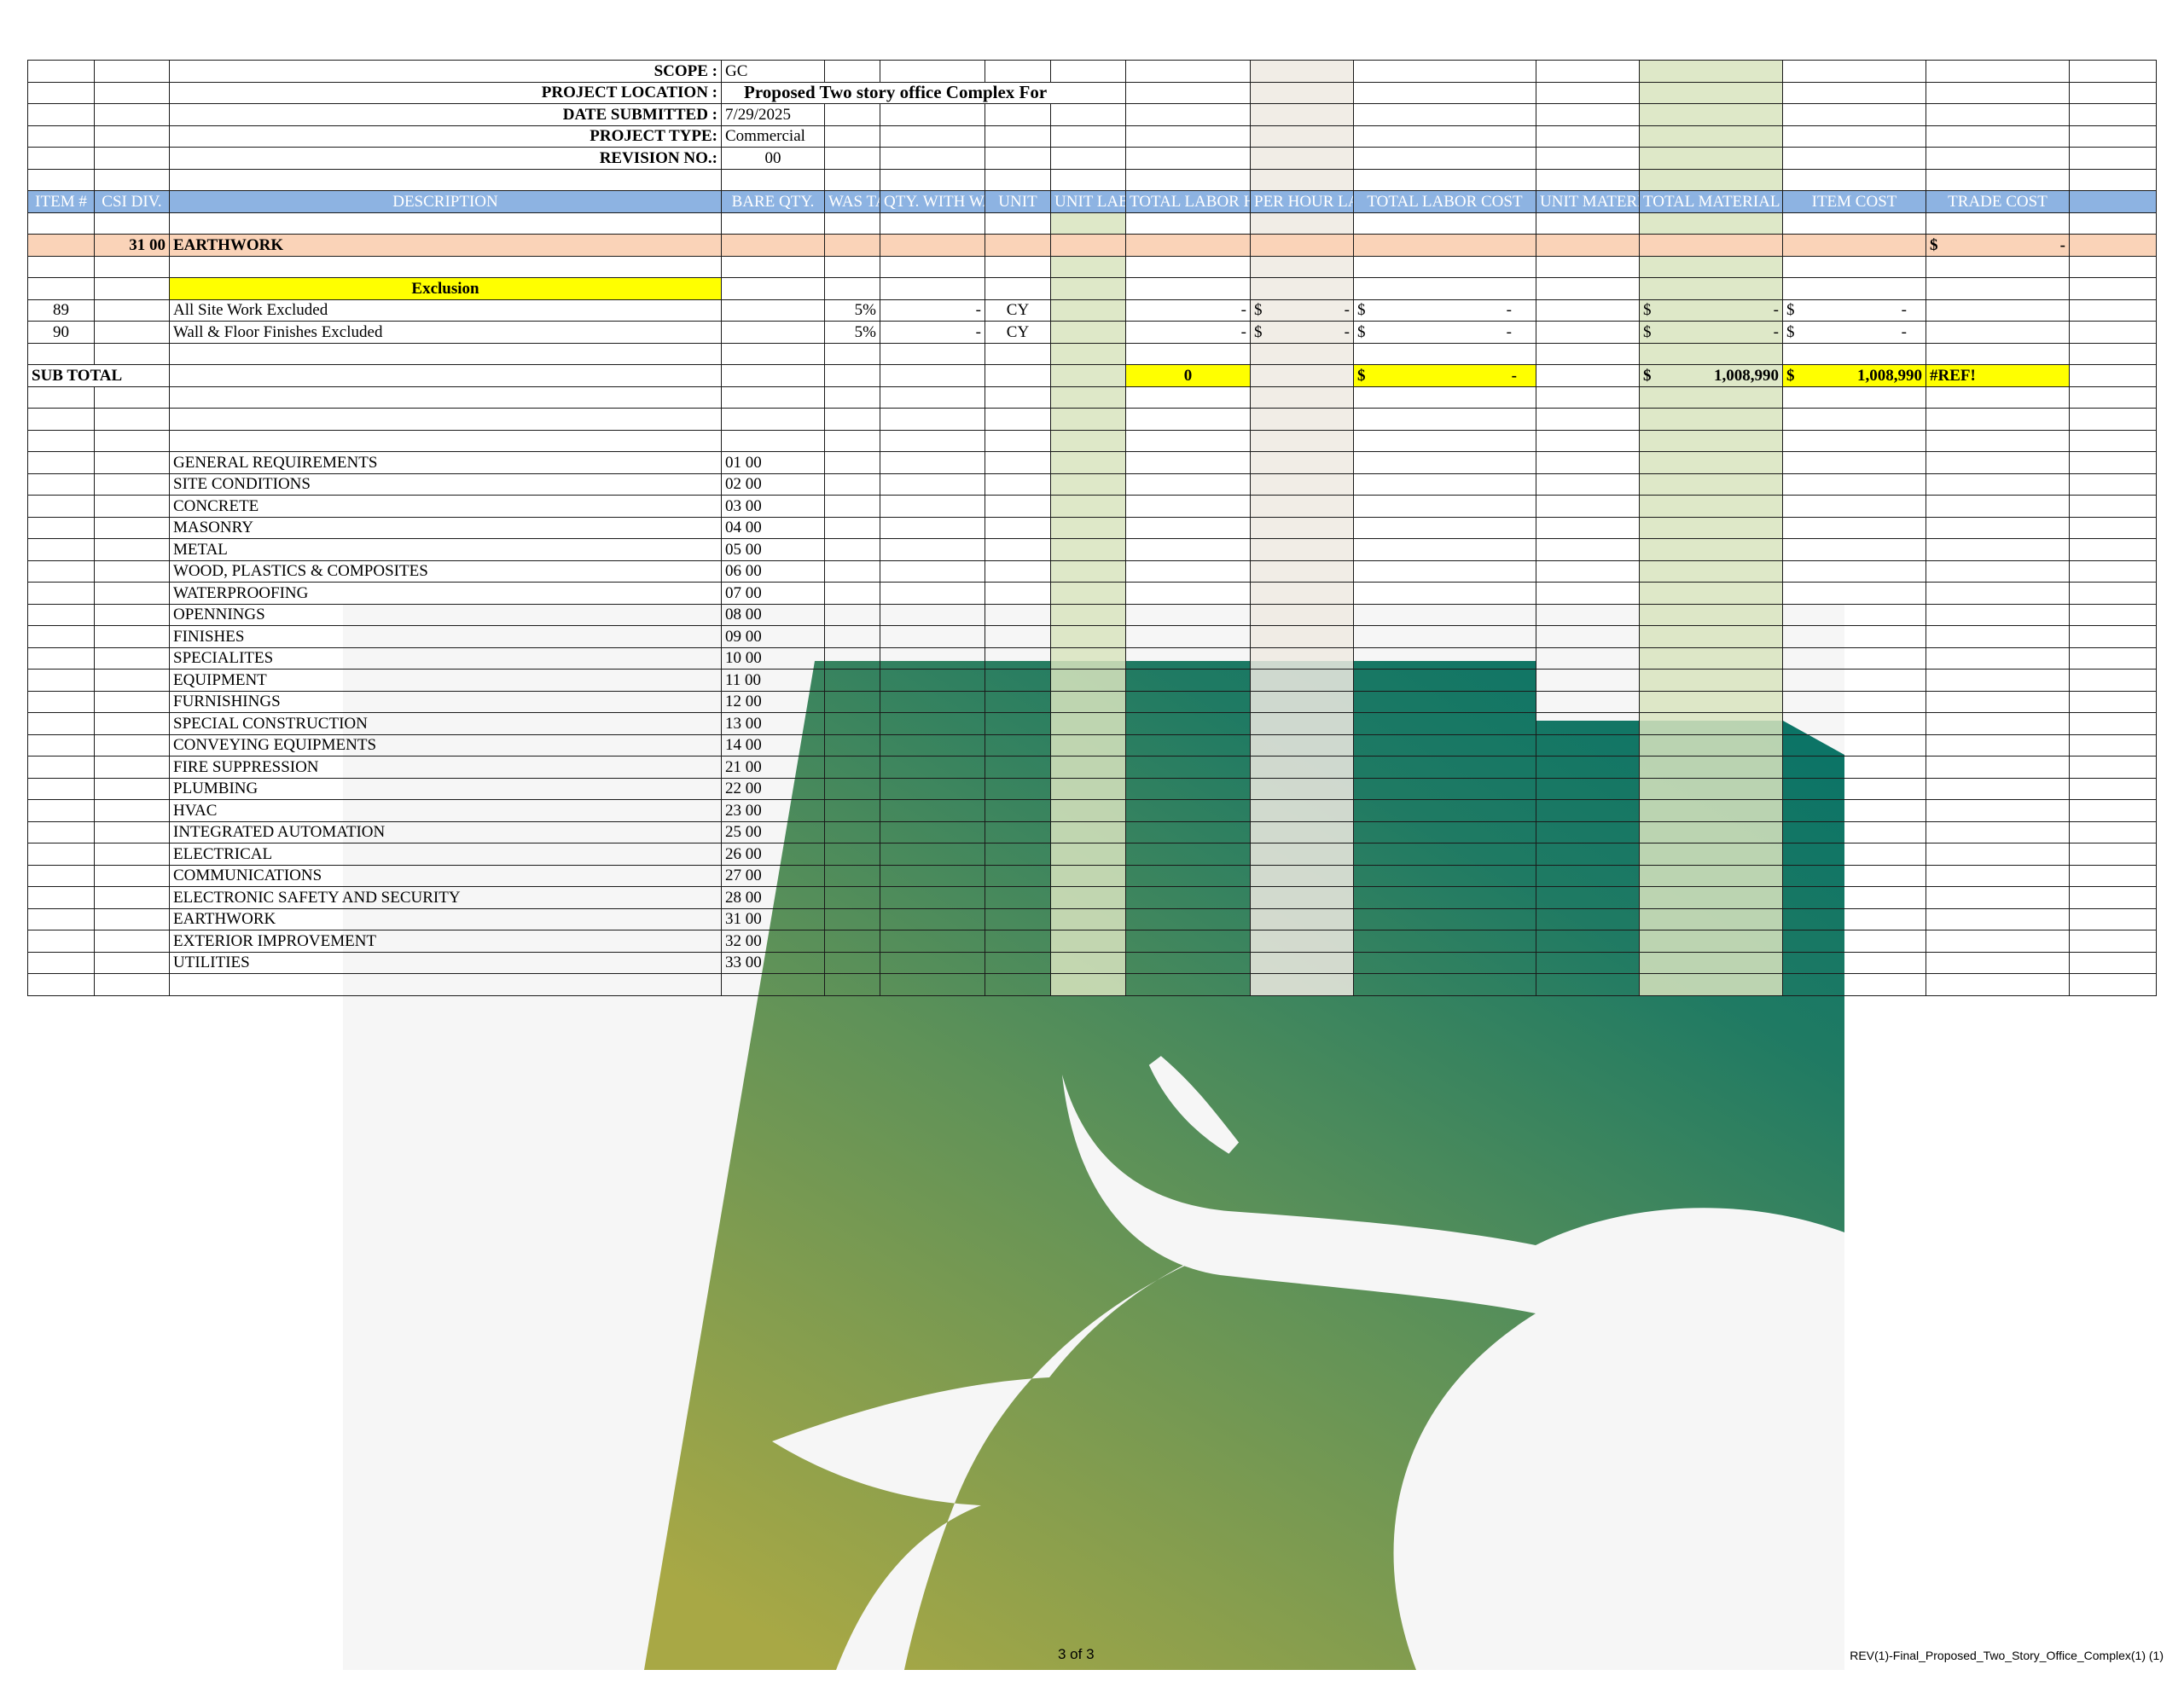  What do you see at coordinates (1588, 202) in the screenshot?
I see `col-unit-material-cost: UNIT MATERIAL COST` at bounding box center [1588, 202].